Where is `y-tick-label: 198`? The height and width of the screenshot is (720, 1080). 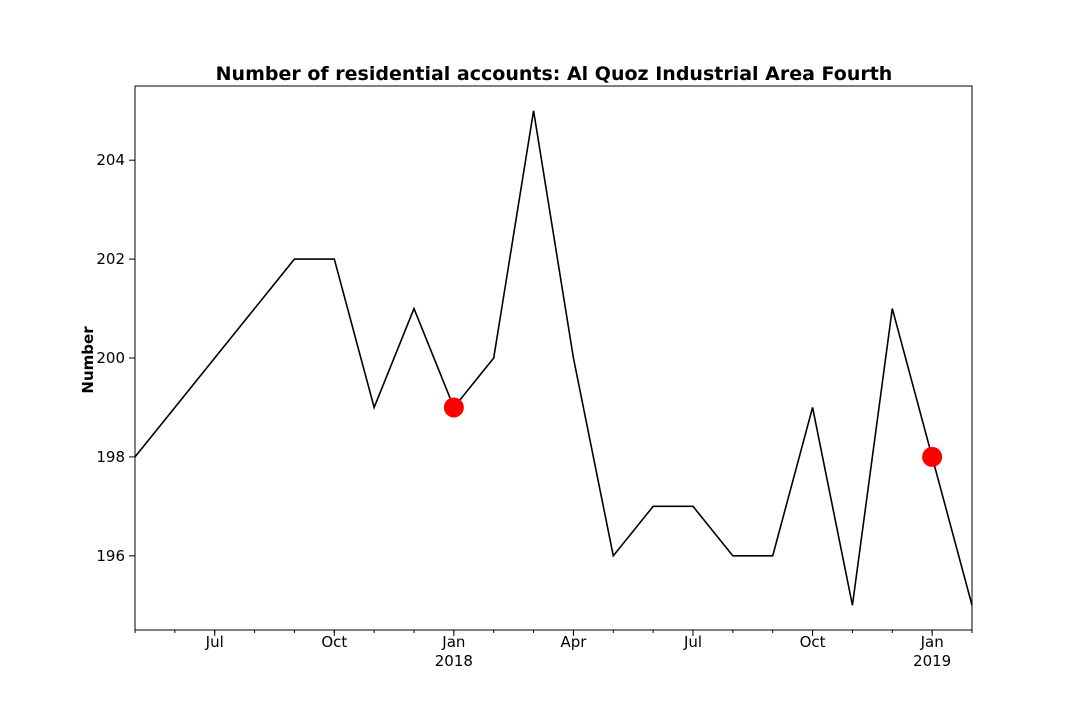
y-tick-label: 198 is located at coordinates (110, 457).